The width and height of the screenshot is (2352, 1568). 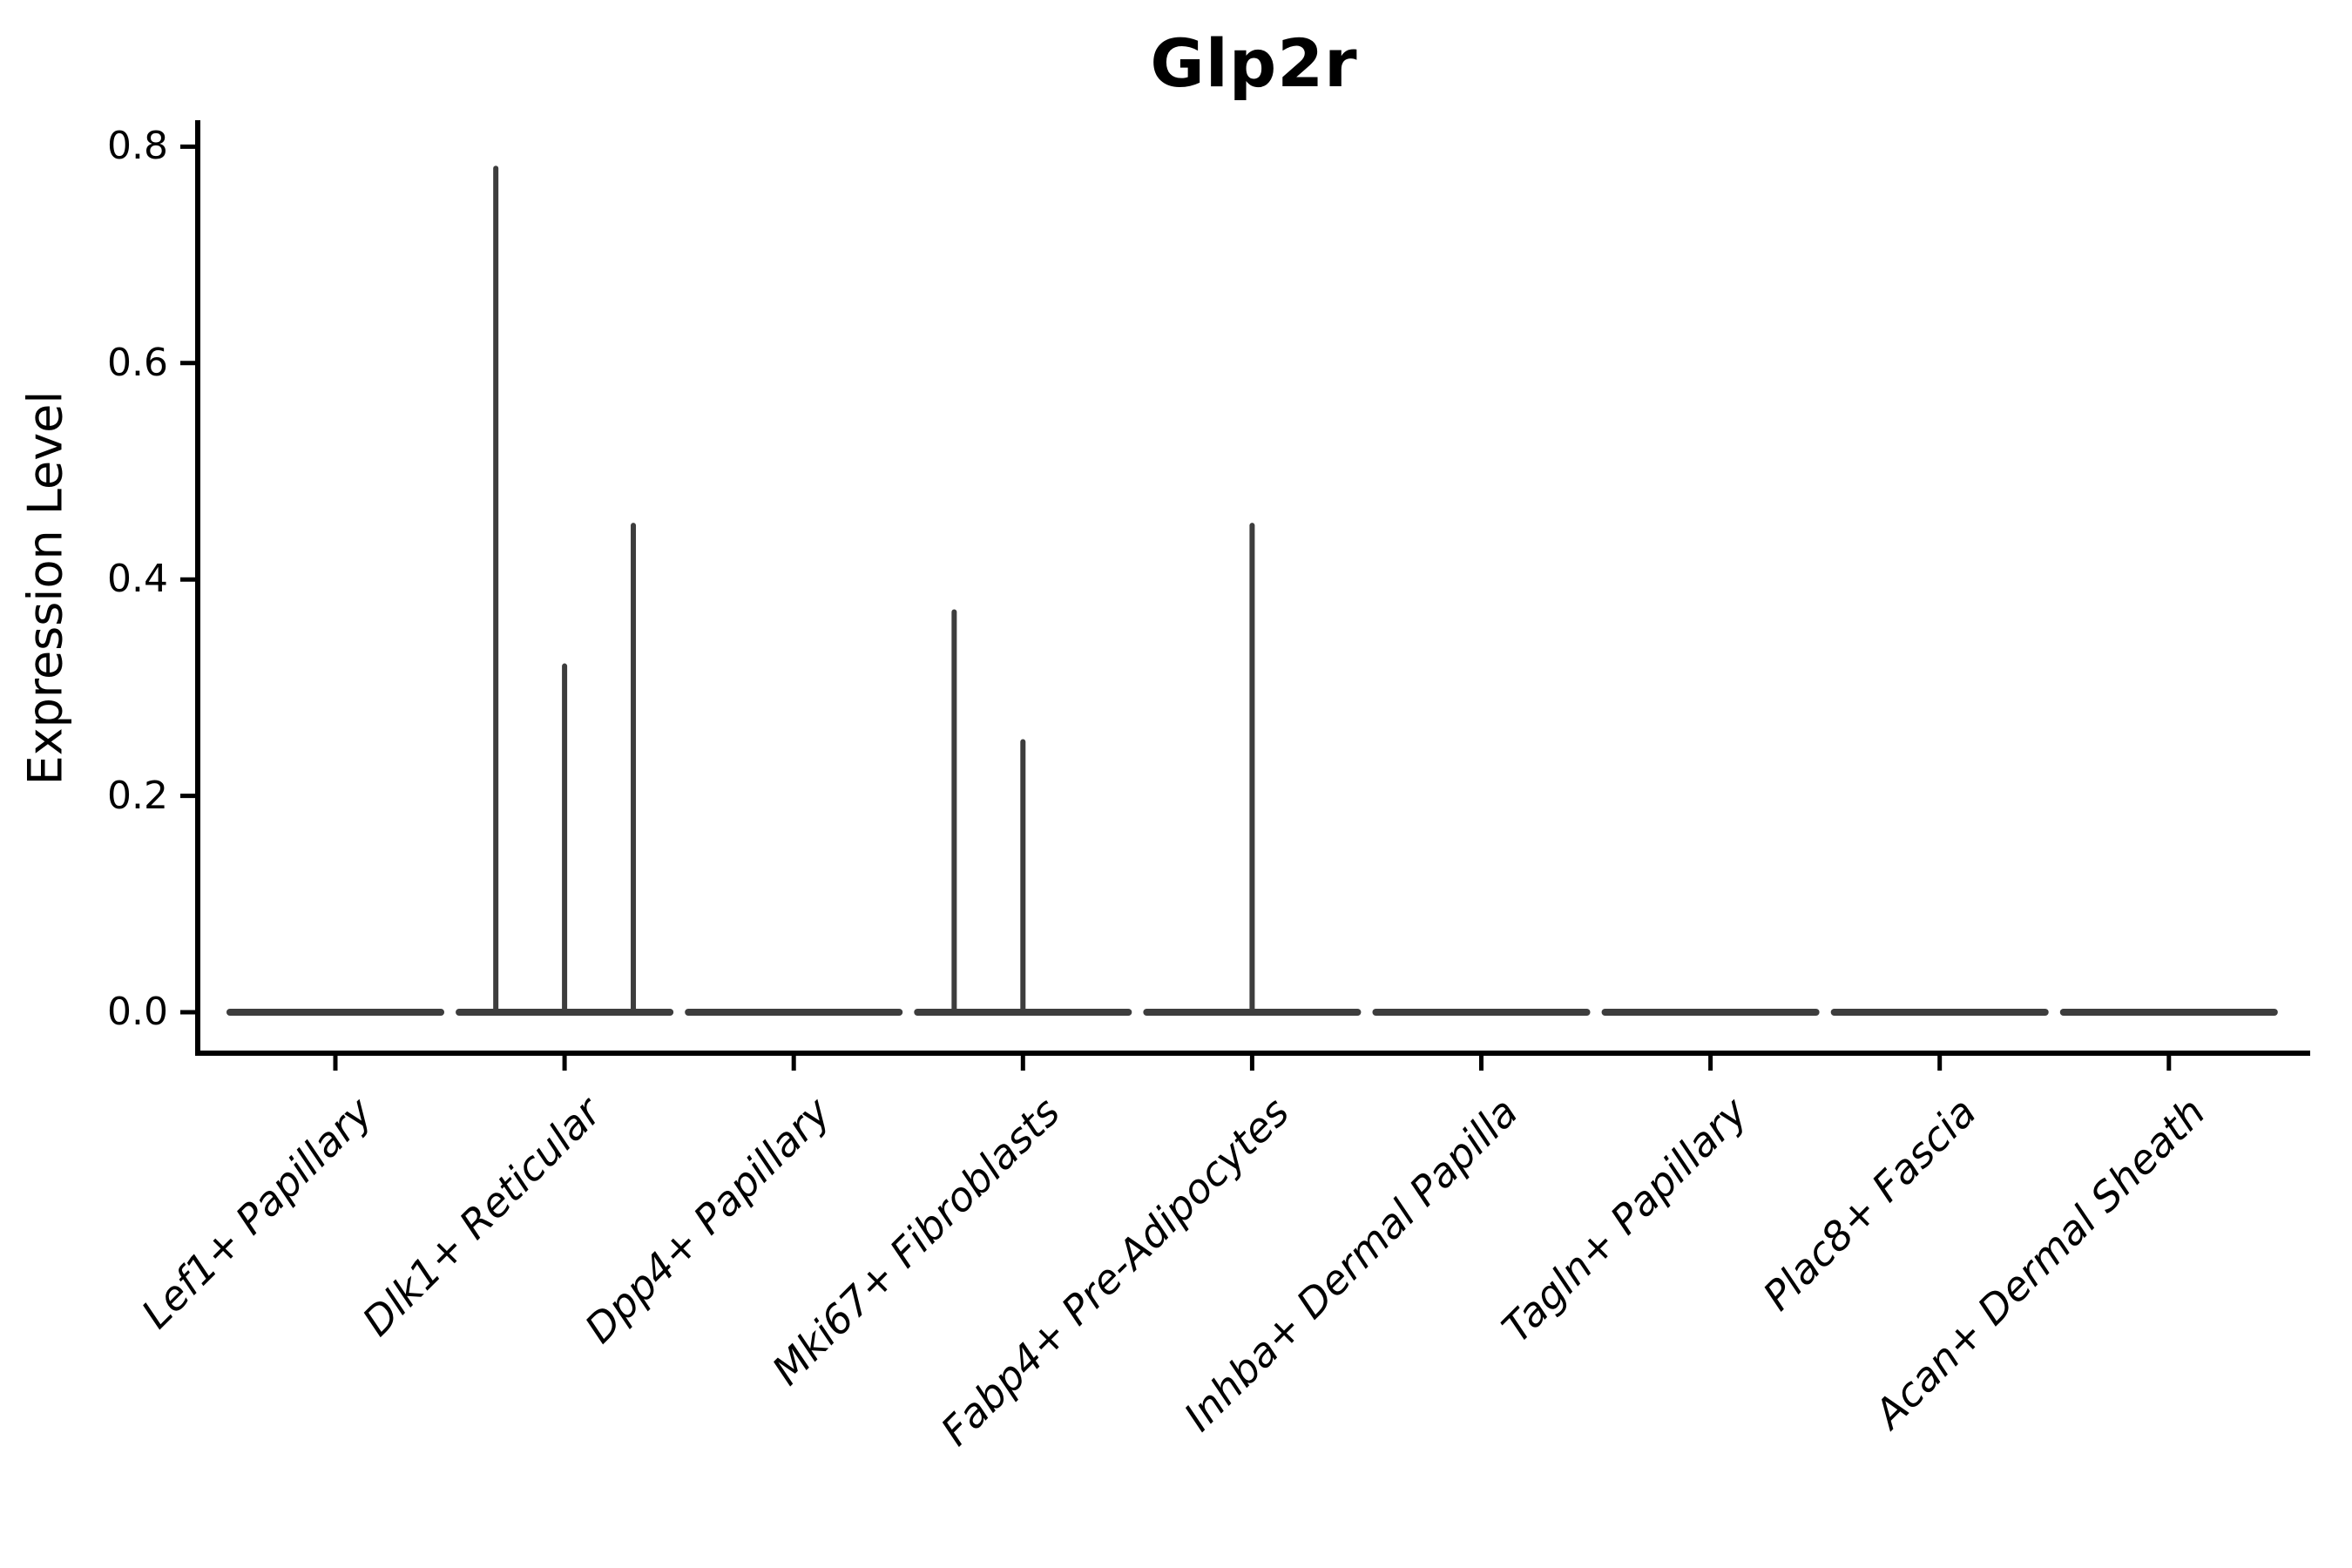 What do you see at coordinates (137, 362) in the screenshot?
I see `y-tick-label: 0.6` at bounding box center [137, 362].